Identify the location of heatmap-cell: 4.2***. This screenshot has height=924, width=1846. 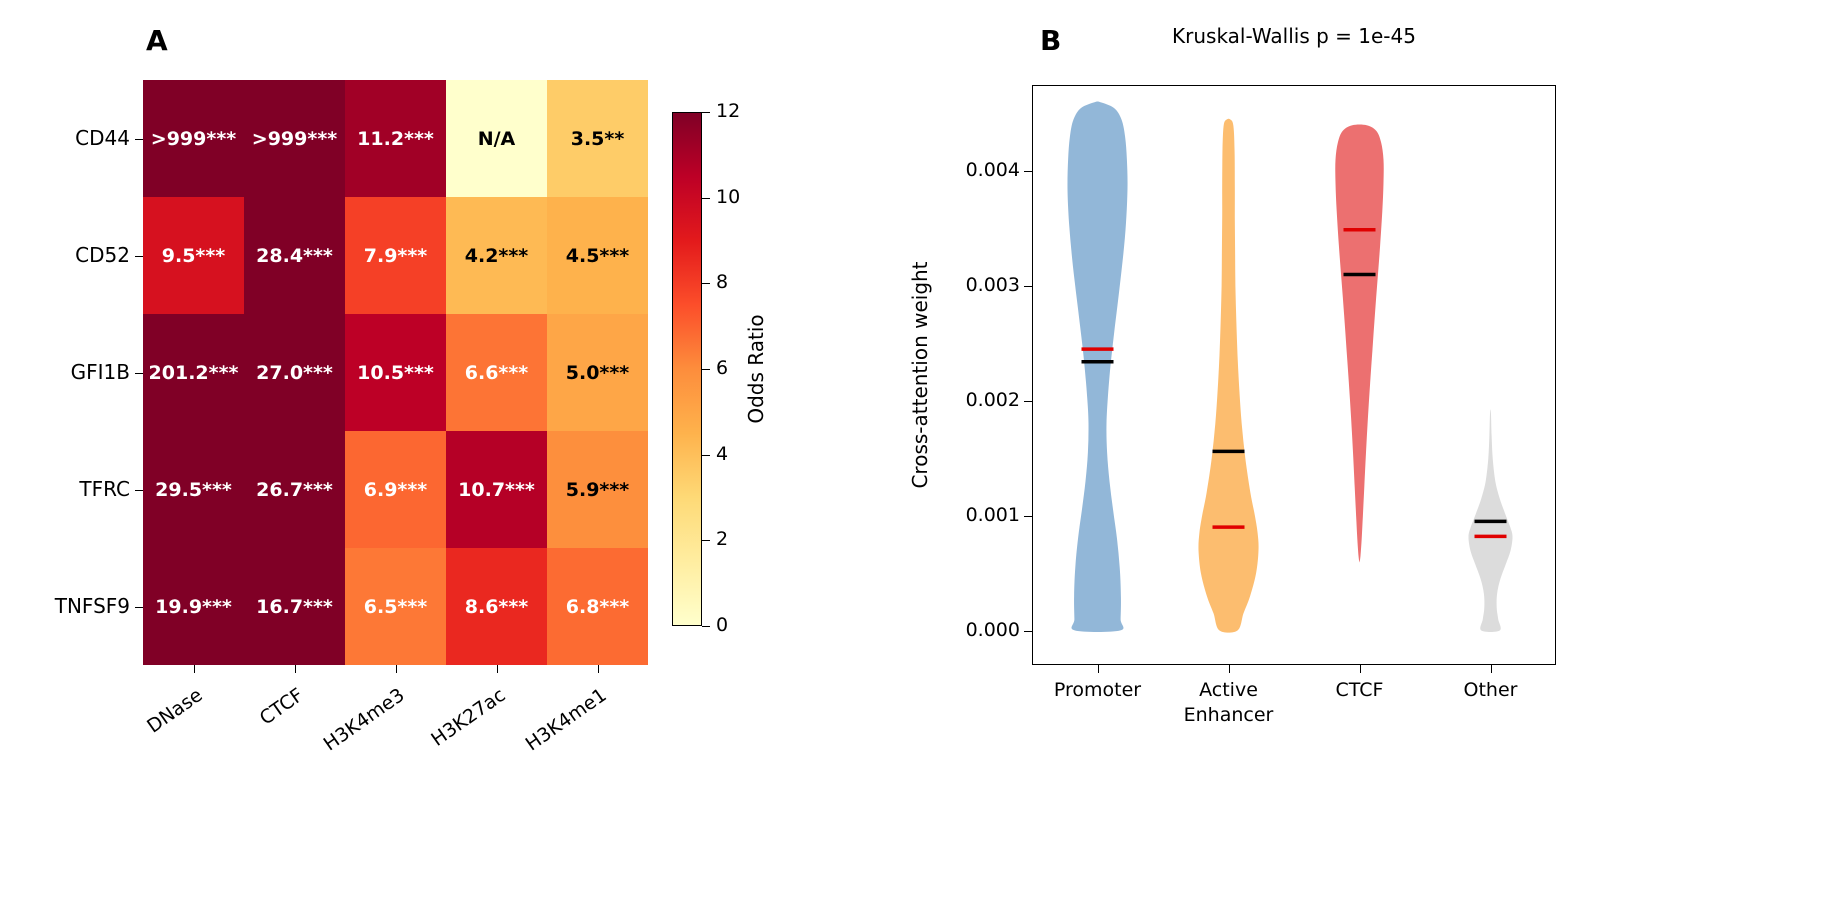
(496, 255).